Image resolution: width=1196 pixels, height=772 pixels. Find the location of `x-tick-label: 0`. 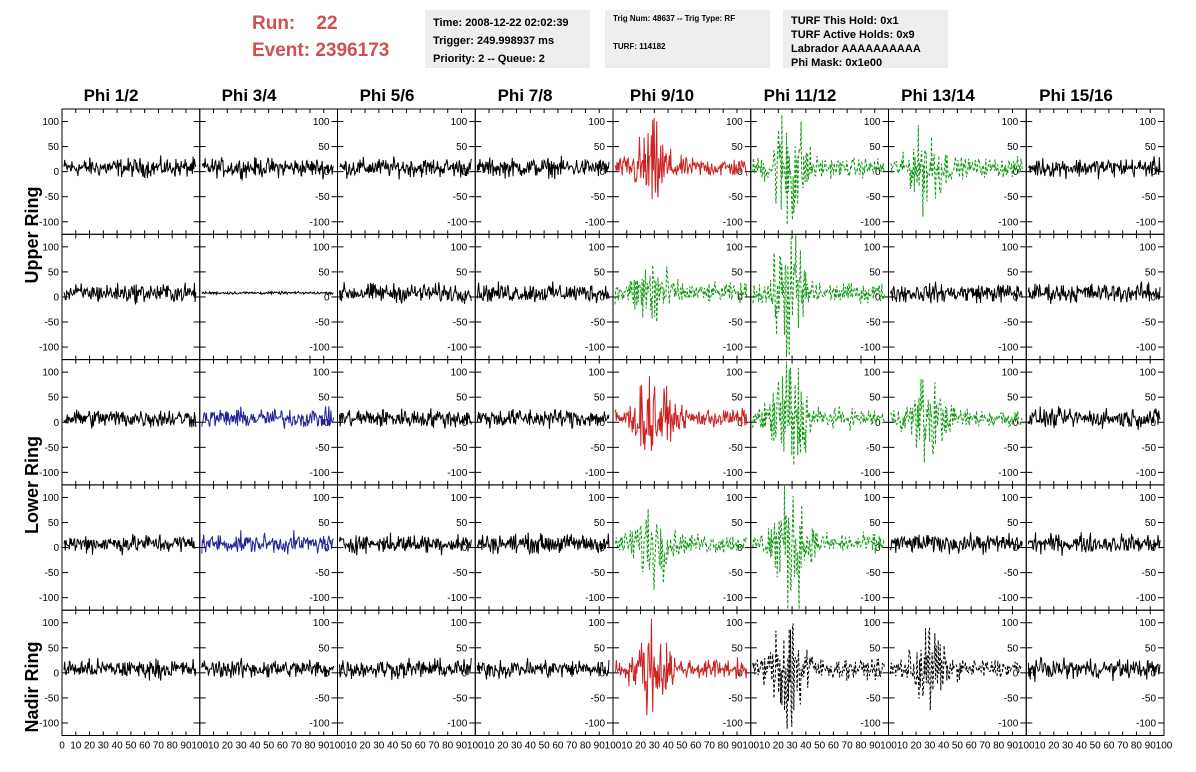

x-tick-label: 0 is located at coordinates (62, 746).